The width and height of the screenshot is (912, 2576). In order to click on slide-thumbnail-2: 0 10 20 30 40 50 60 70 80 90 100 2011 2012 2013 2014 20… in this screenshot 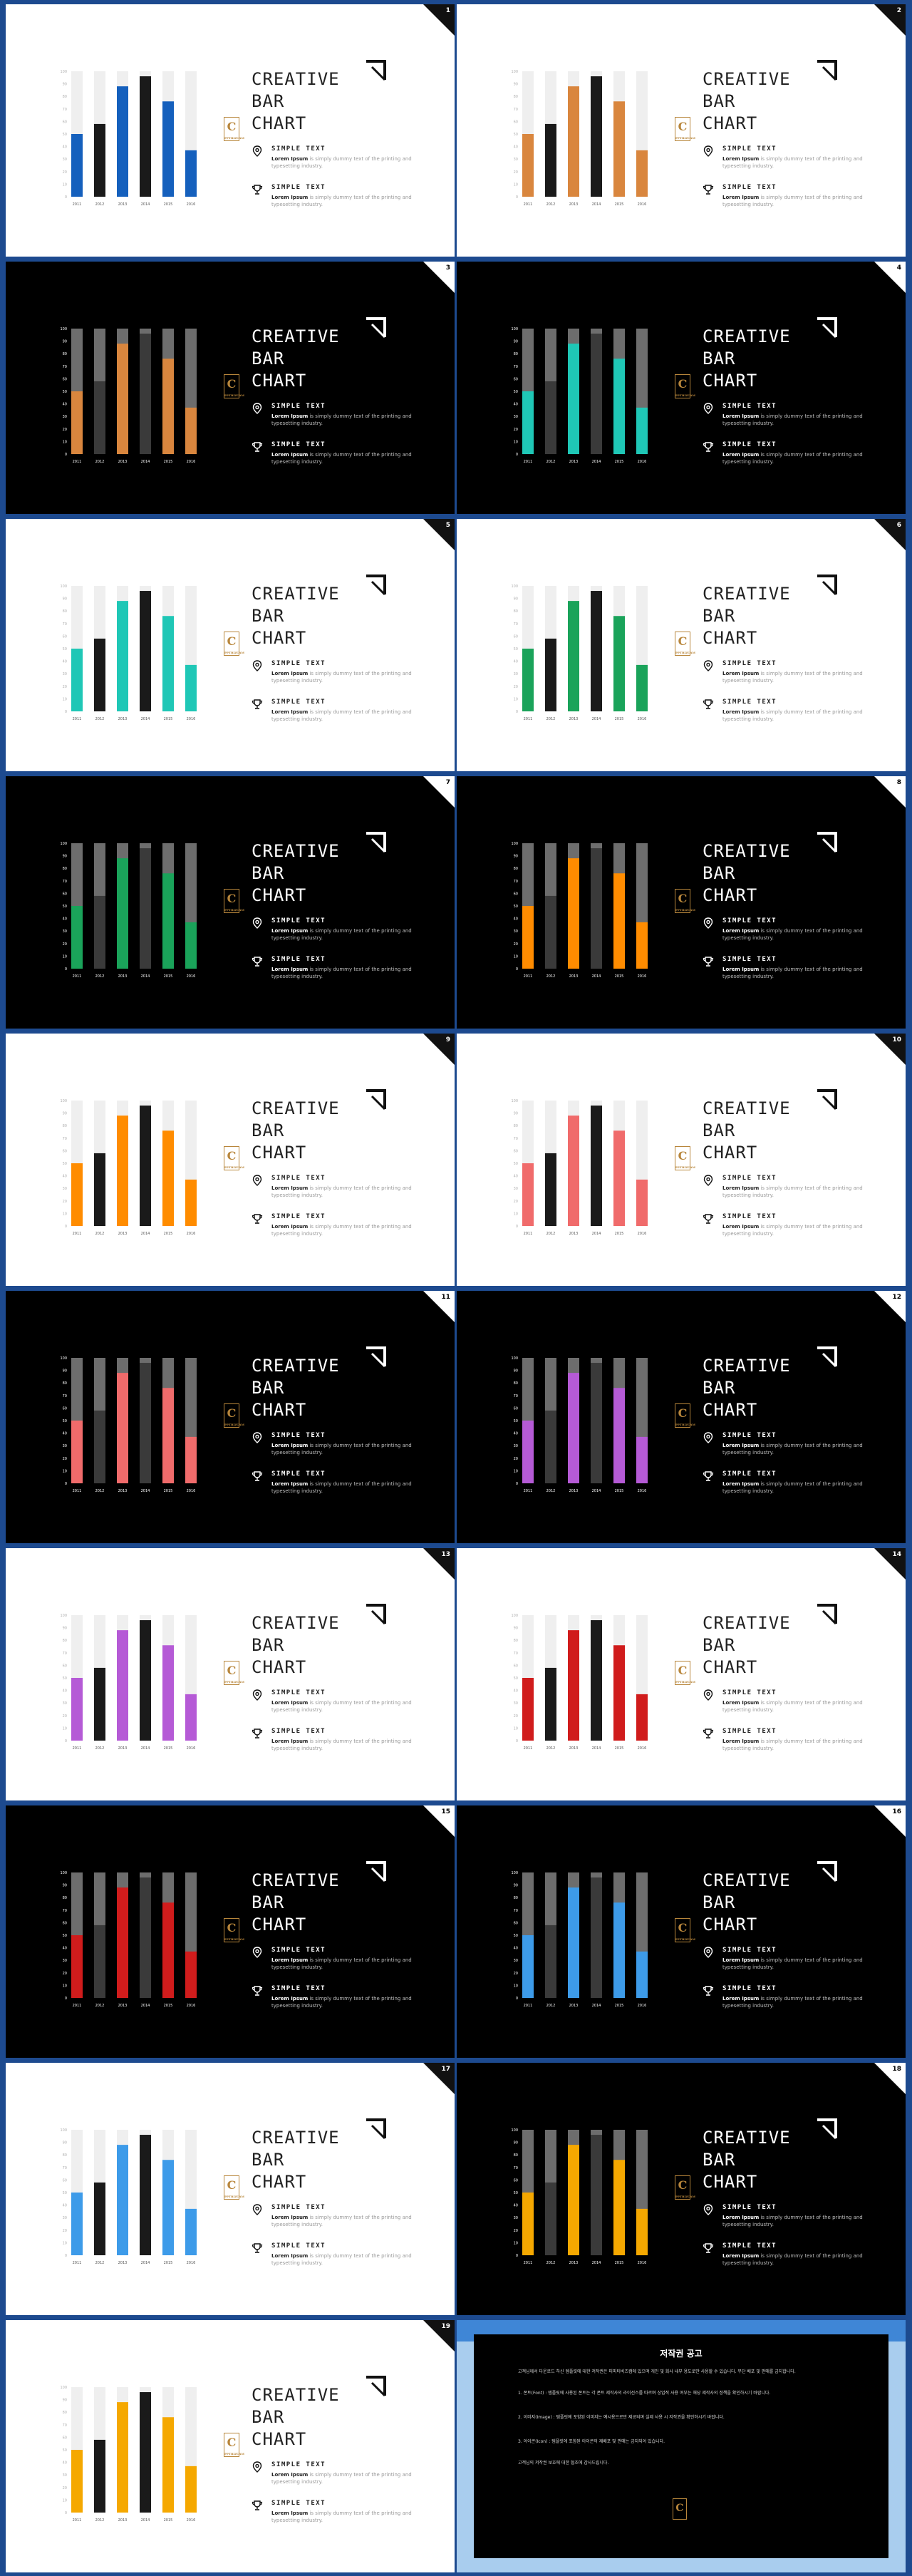, I will do `click(681, 130)`.